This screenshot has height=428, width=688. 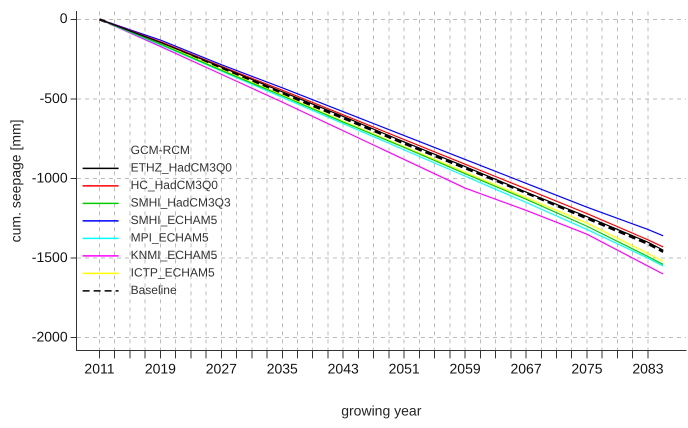 What do you see at coordinates (222, 368) in the screenshot?
I see `x-tick-label: 2027` at bounding box center [222, 368].